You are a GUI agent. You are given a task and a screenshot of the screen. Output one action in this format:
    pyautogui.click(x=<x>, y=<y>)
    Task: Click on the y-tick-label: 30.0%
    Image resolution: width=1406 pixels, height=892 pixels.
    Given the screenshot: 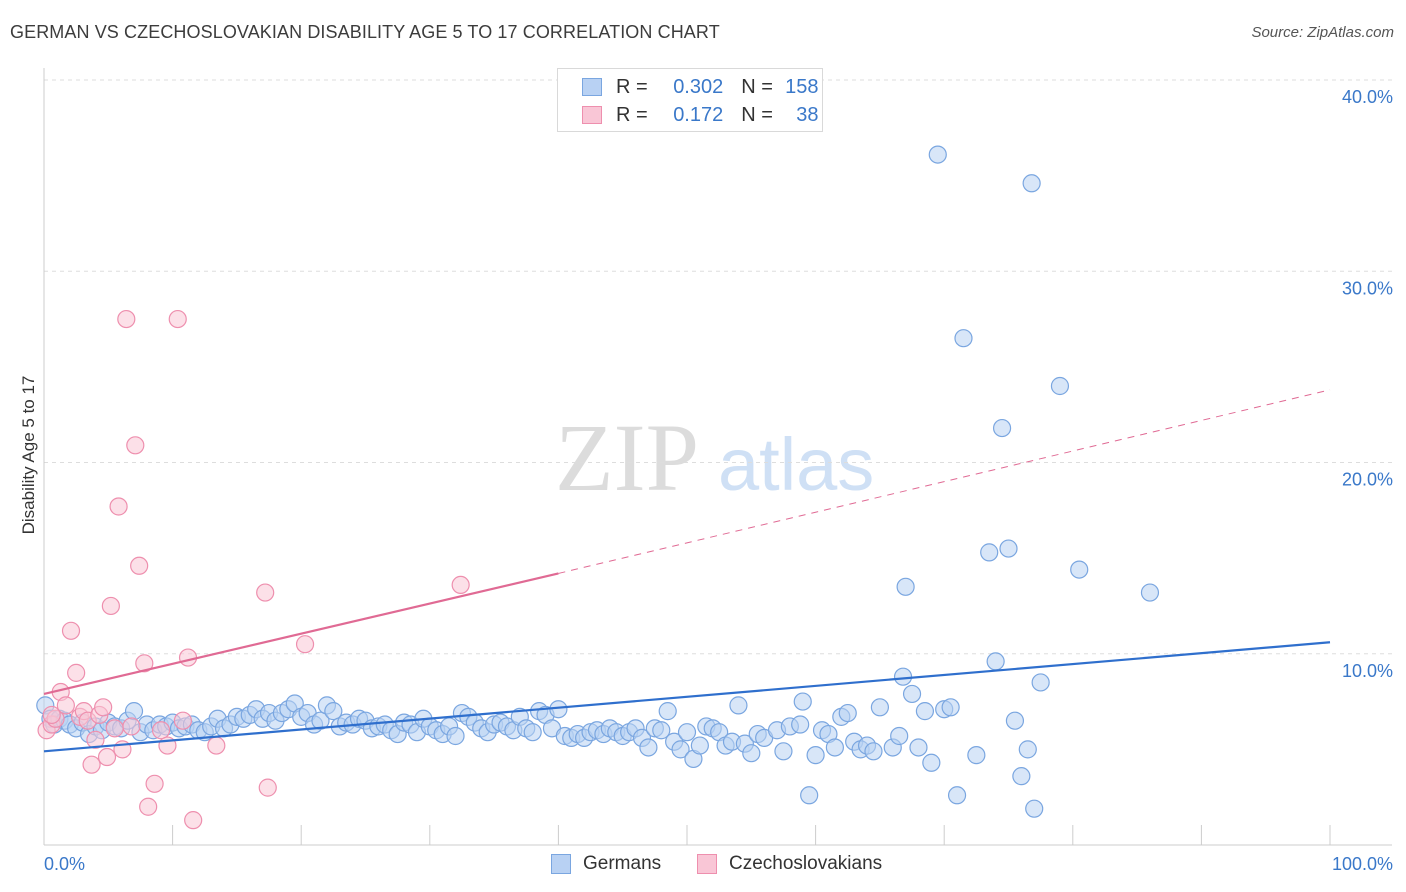 What is the action you would take?
    pyautogui.click(x=1367, y=288)
    